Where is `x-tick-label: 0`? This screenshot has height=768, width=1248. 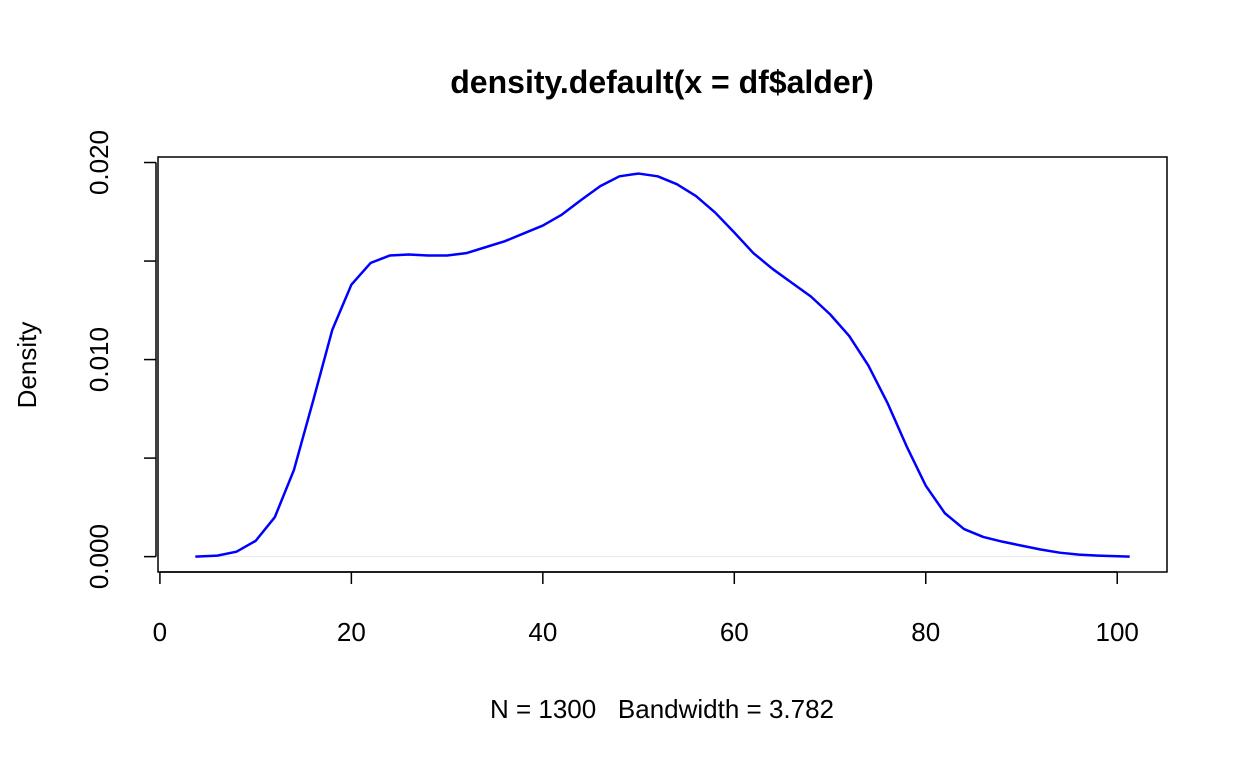
x-tick-label: 0 is located at coordinates (160, 632).